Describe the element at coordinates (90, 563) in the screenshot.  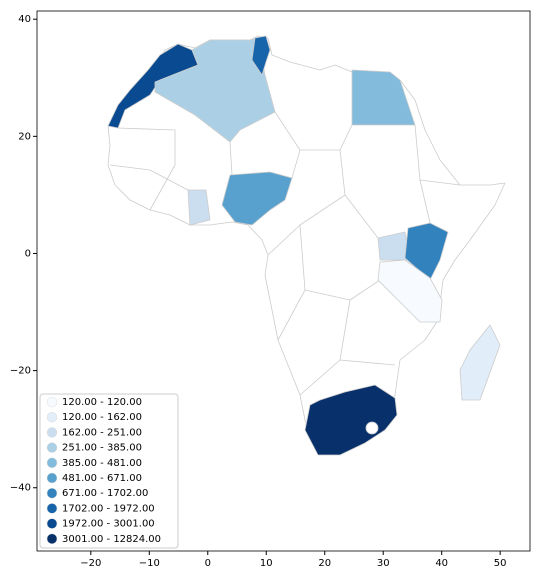
I see `x-tick-label: −20` at that location.